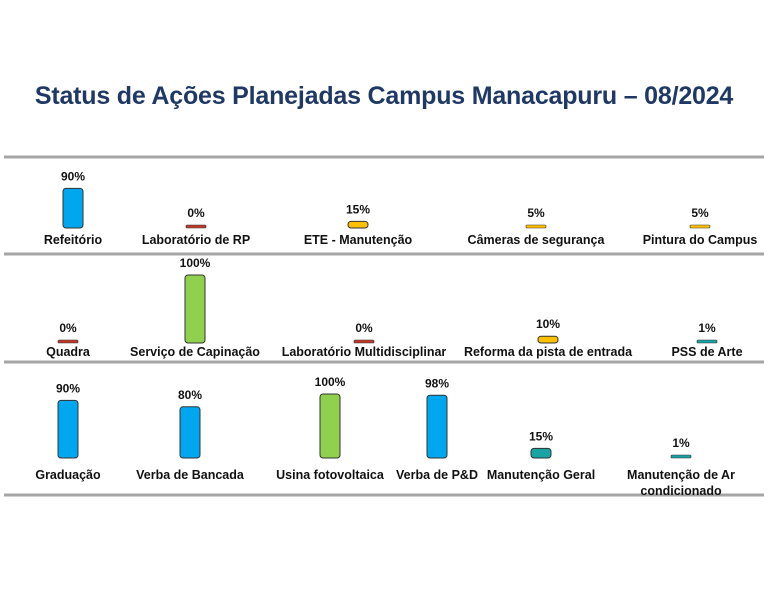 The height and width of the screenshot is (593, 768). What do you see at coordinates (73, 240) in the screenshot?
I see `category-label: Refeitório` at bounding box center [73, 240].